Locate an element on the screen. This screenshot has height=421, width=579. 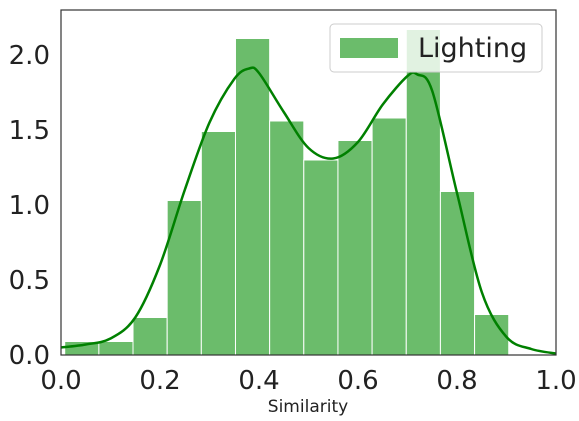
x-tick-label: 0.8 is located at coordinates (456, 381).